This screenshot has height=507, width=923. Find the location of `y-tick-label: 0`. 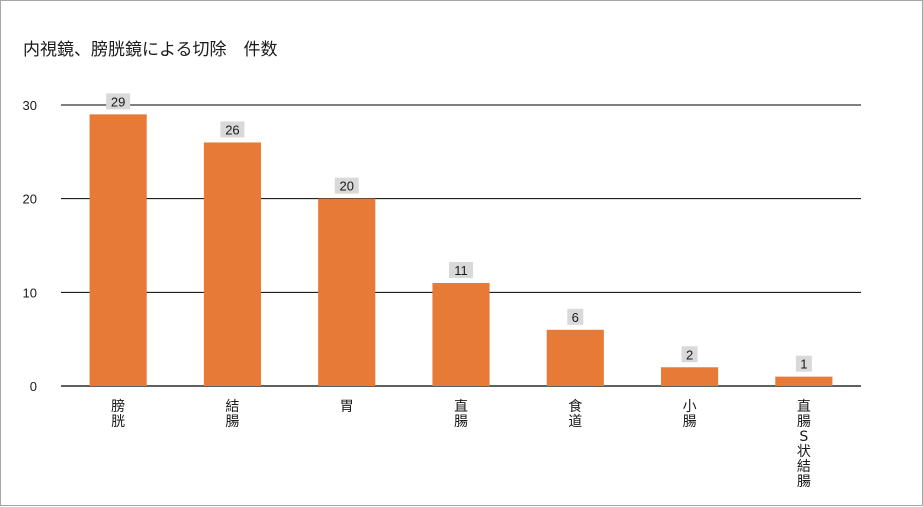

y-tick-label: 0 is located at coordinates (33, 386).